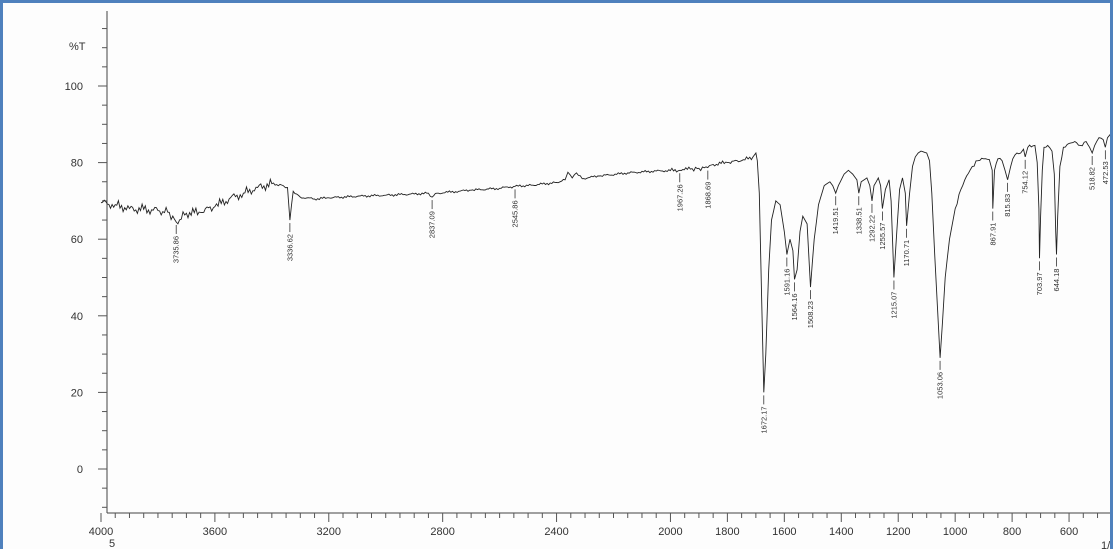  I want to click on peak-annotation: 1419.51, so click(835, 215).